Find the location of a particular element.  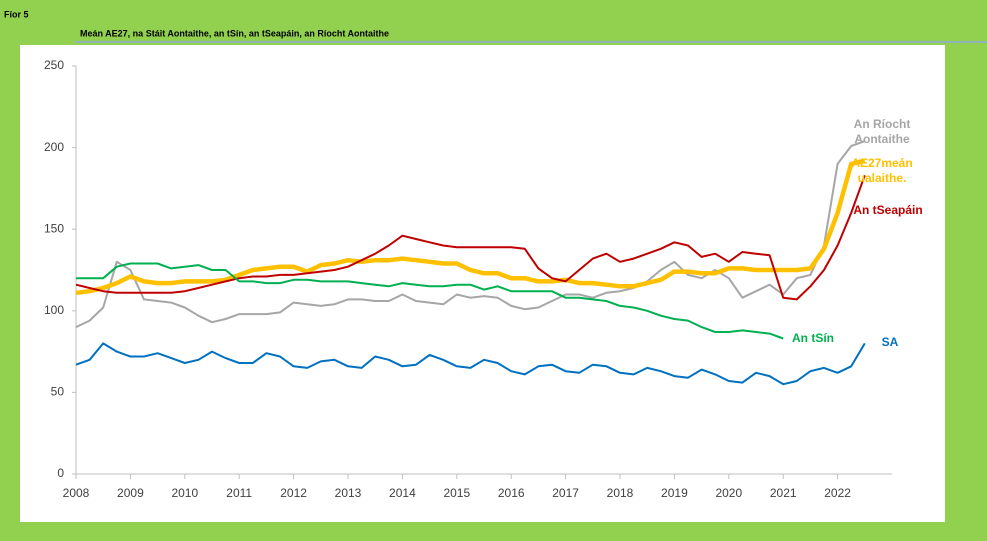

x-tick-label: 2022 is located at coordinates (837, 493).